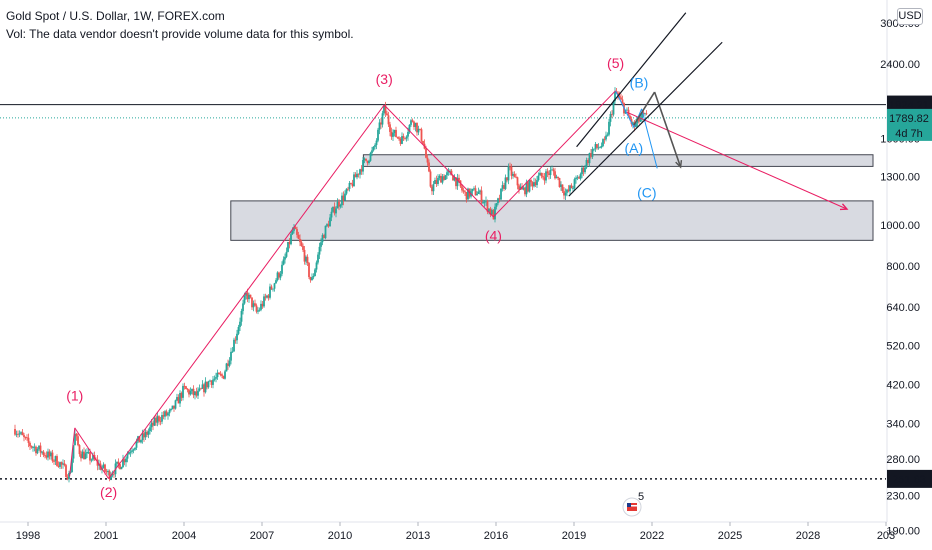 This screenshot has height=550, width=932. I want to click on wave-label: (2), so click(108, 492).